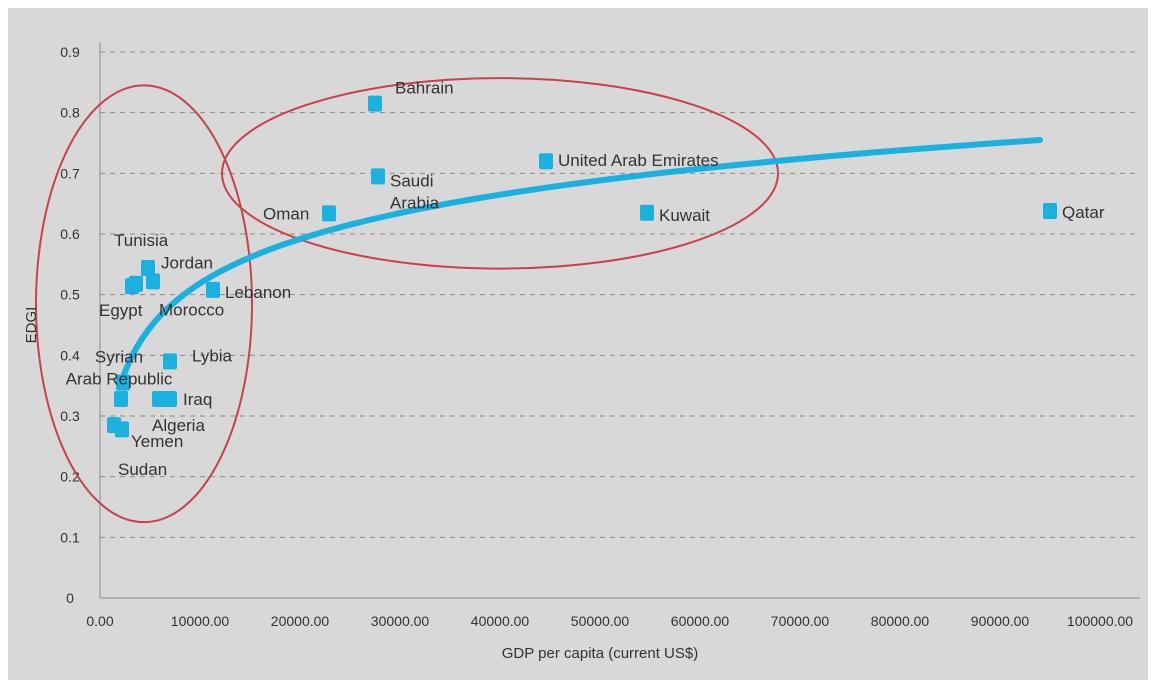 This screenshot has height=689, width=1155. I want to click on x-tick-label: 0.00, so click(99, 621).